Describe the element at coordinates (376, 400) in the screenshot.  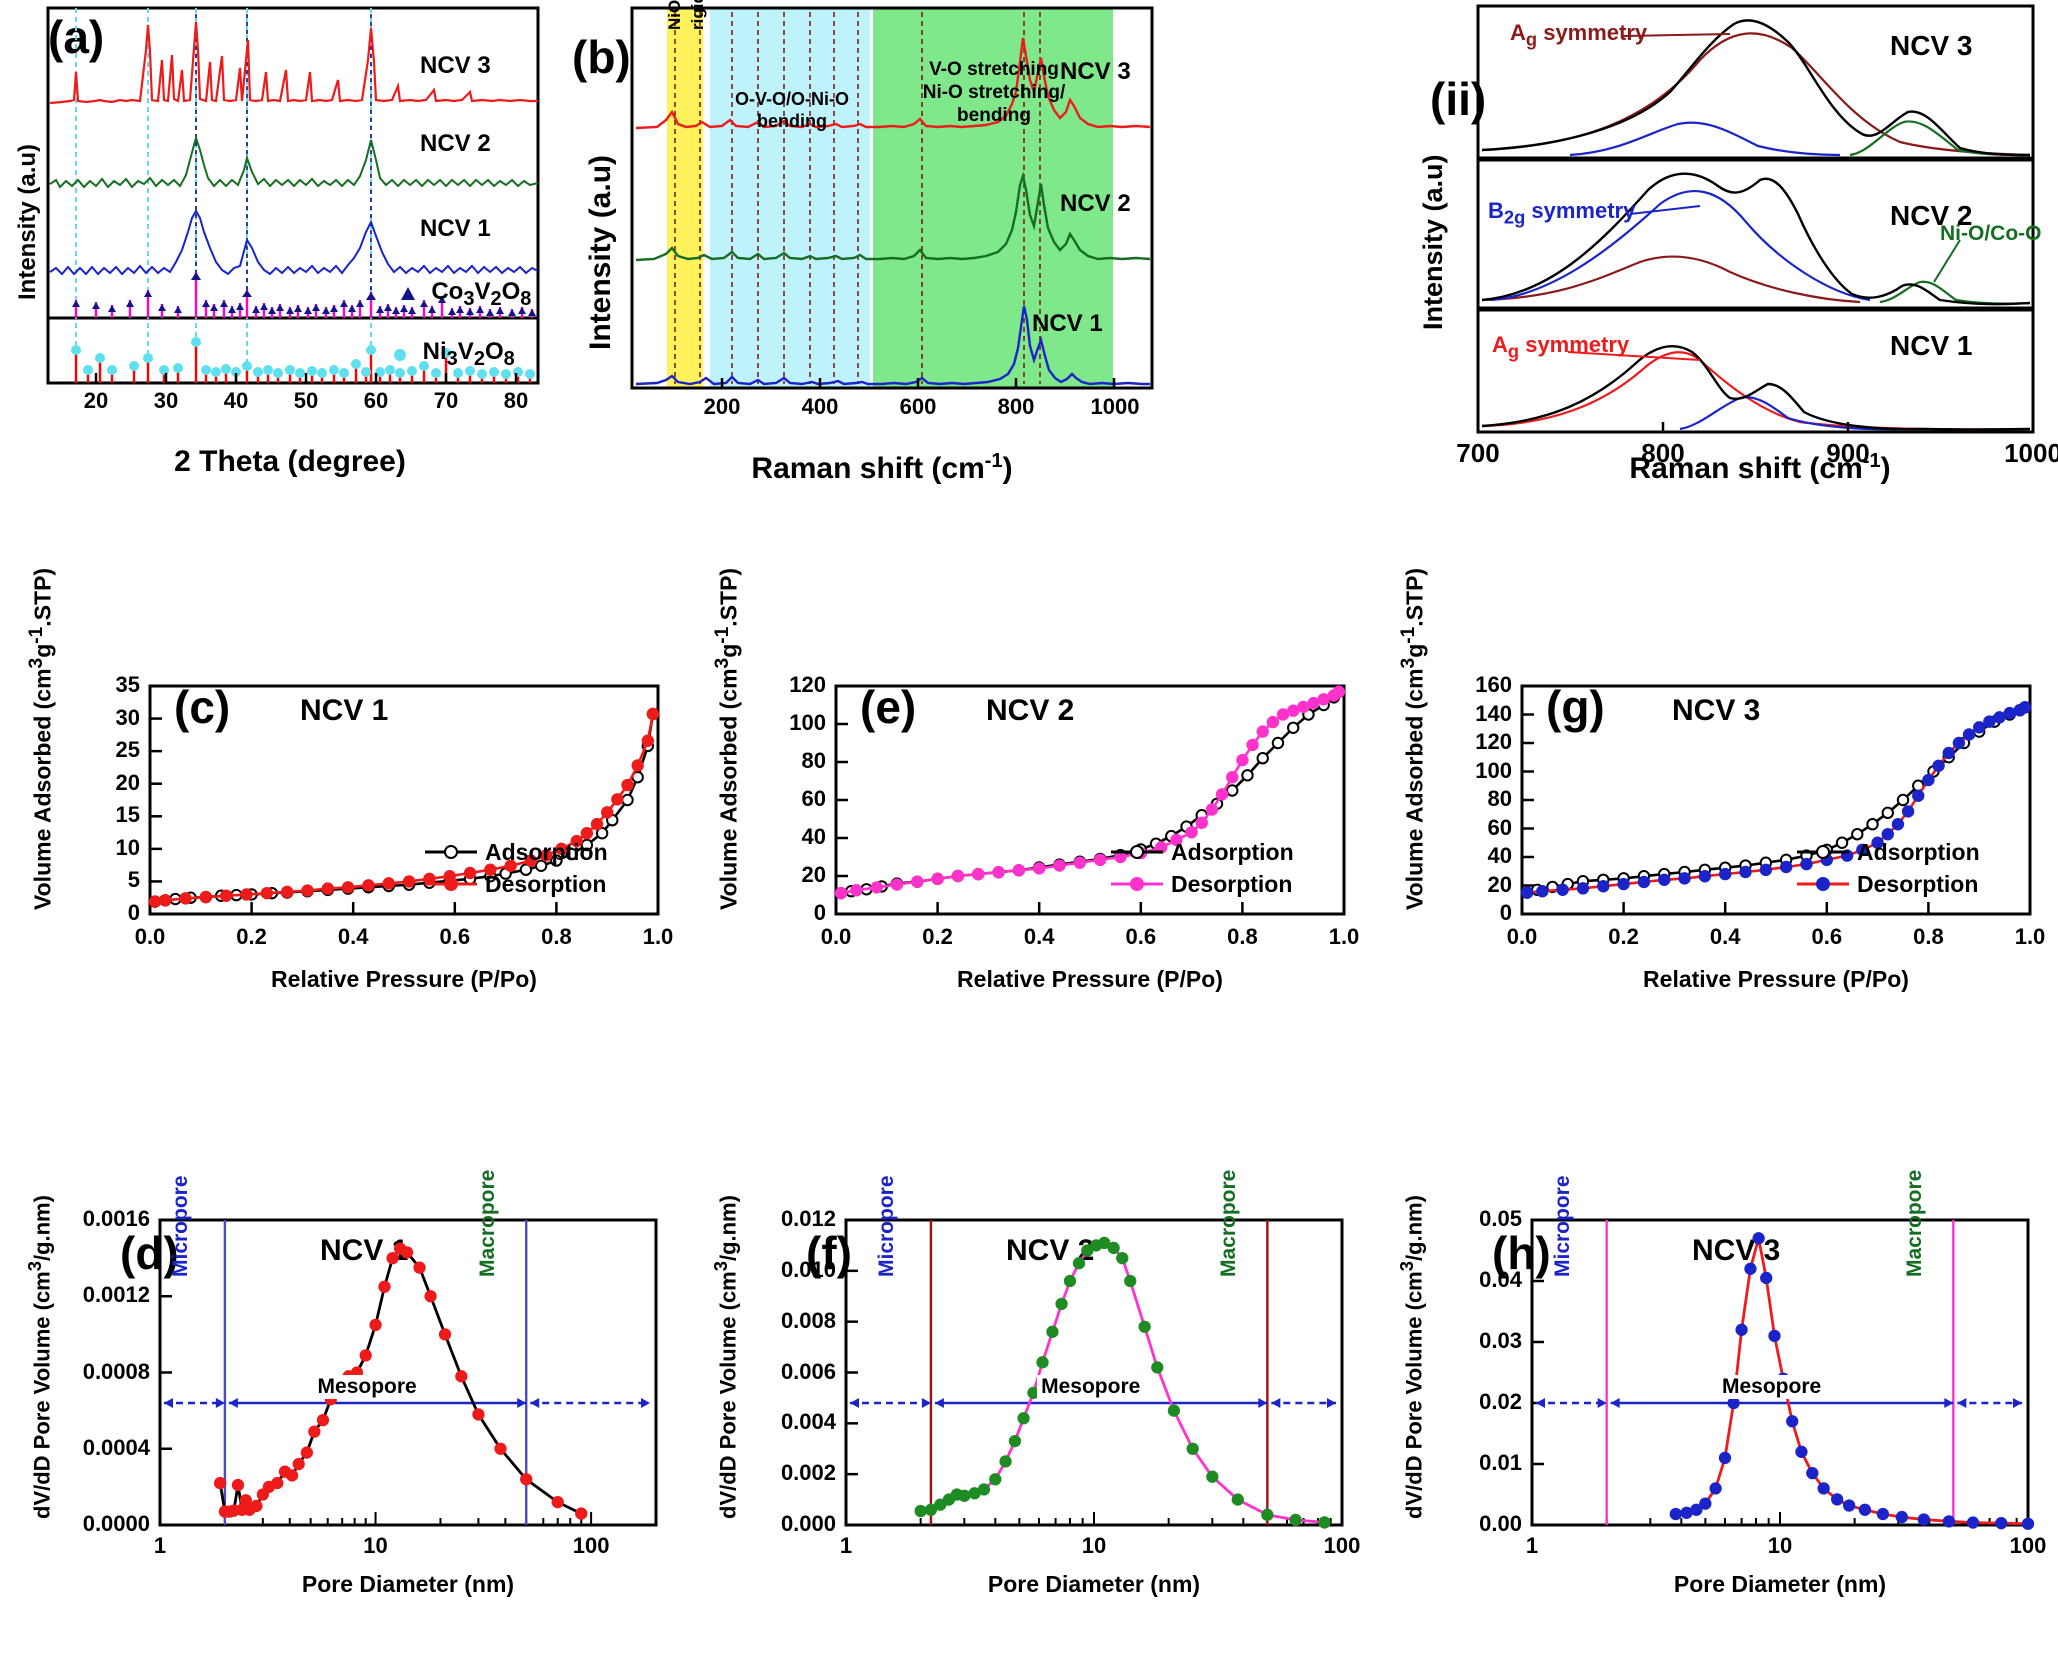
I see `panel-a-xtick-4: 60` at that location.